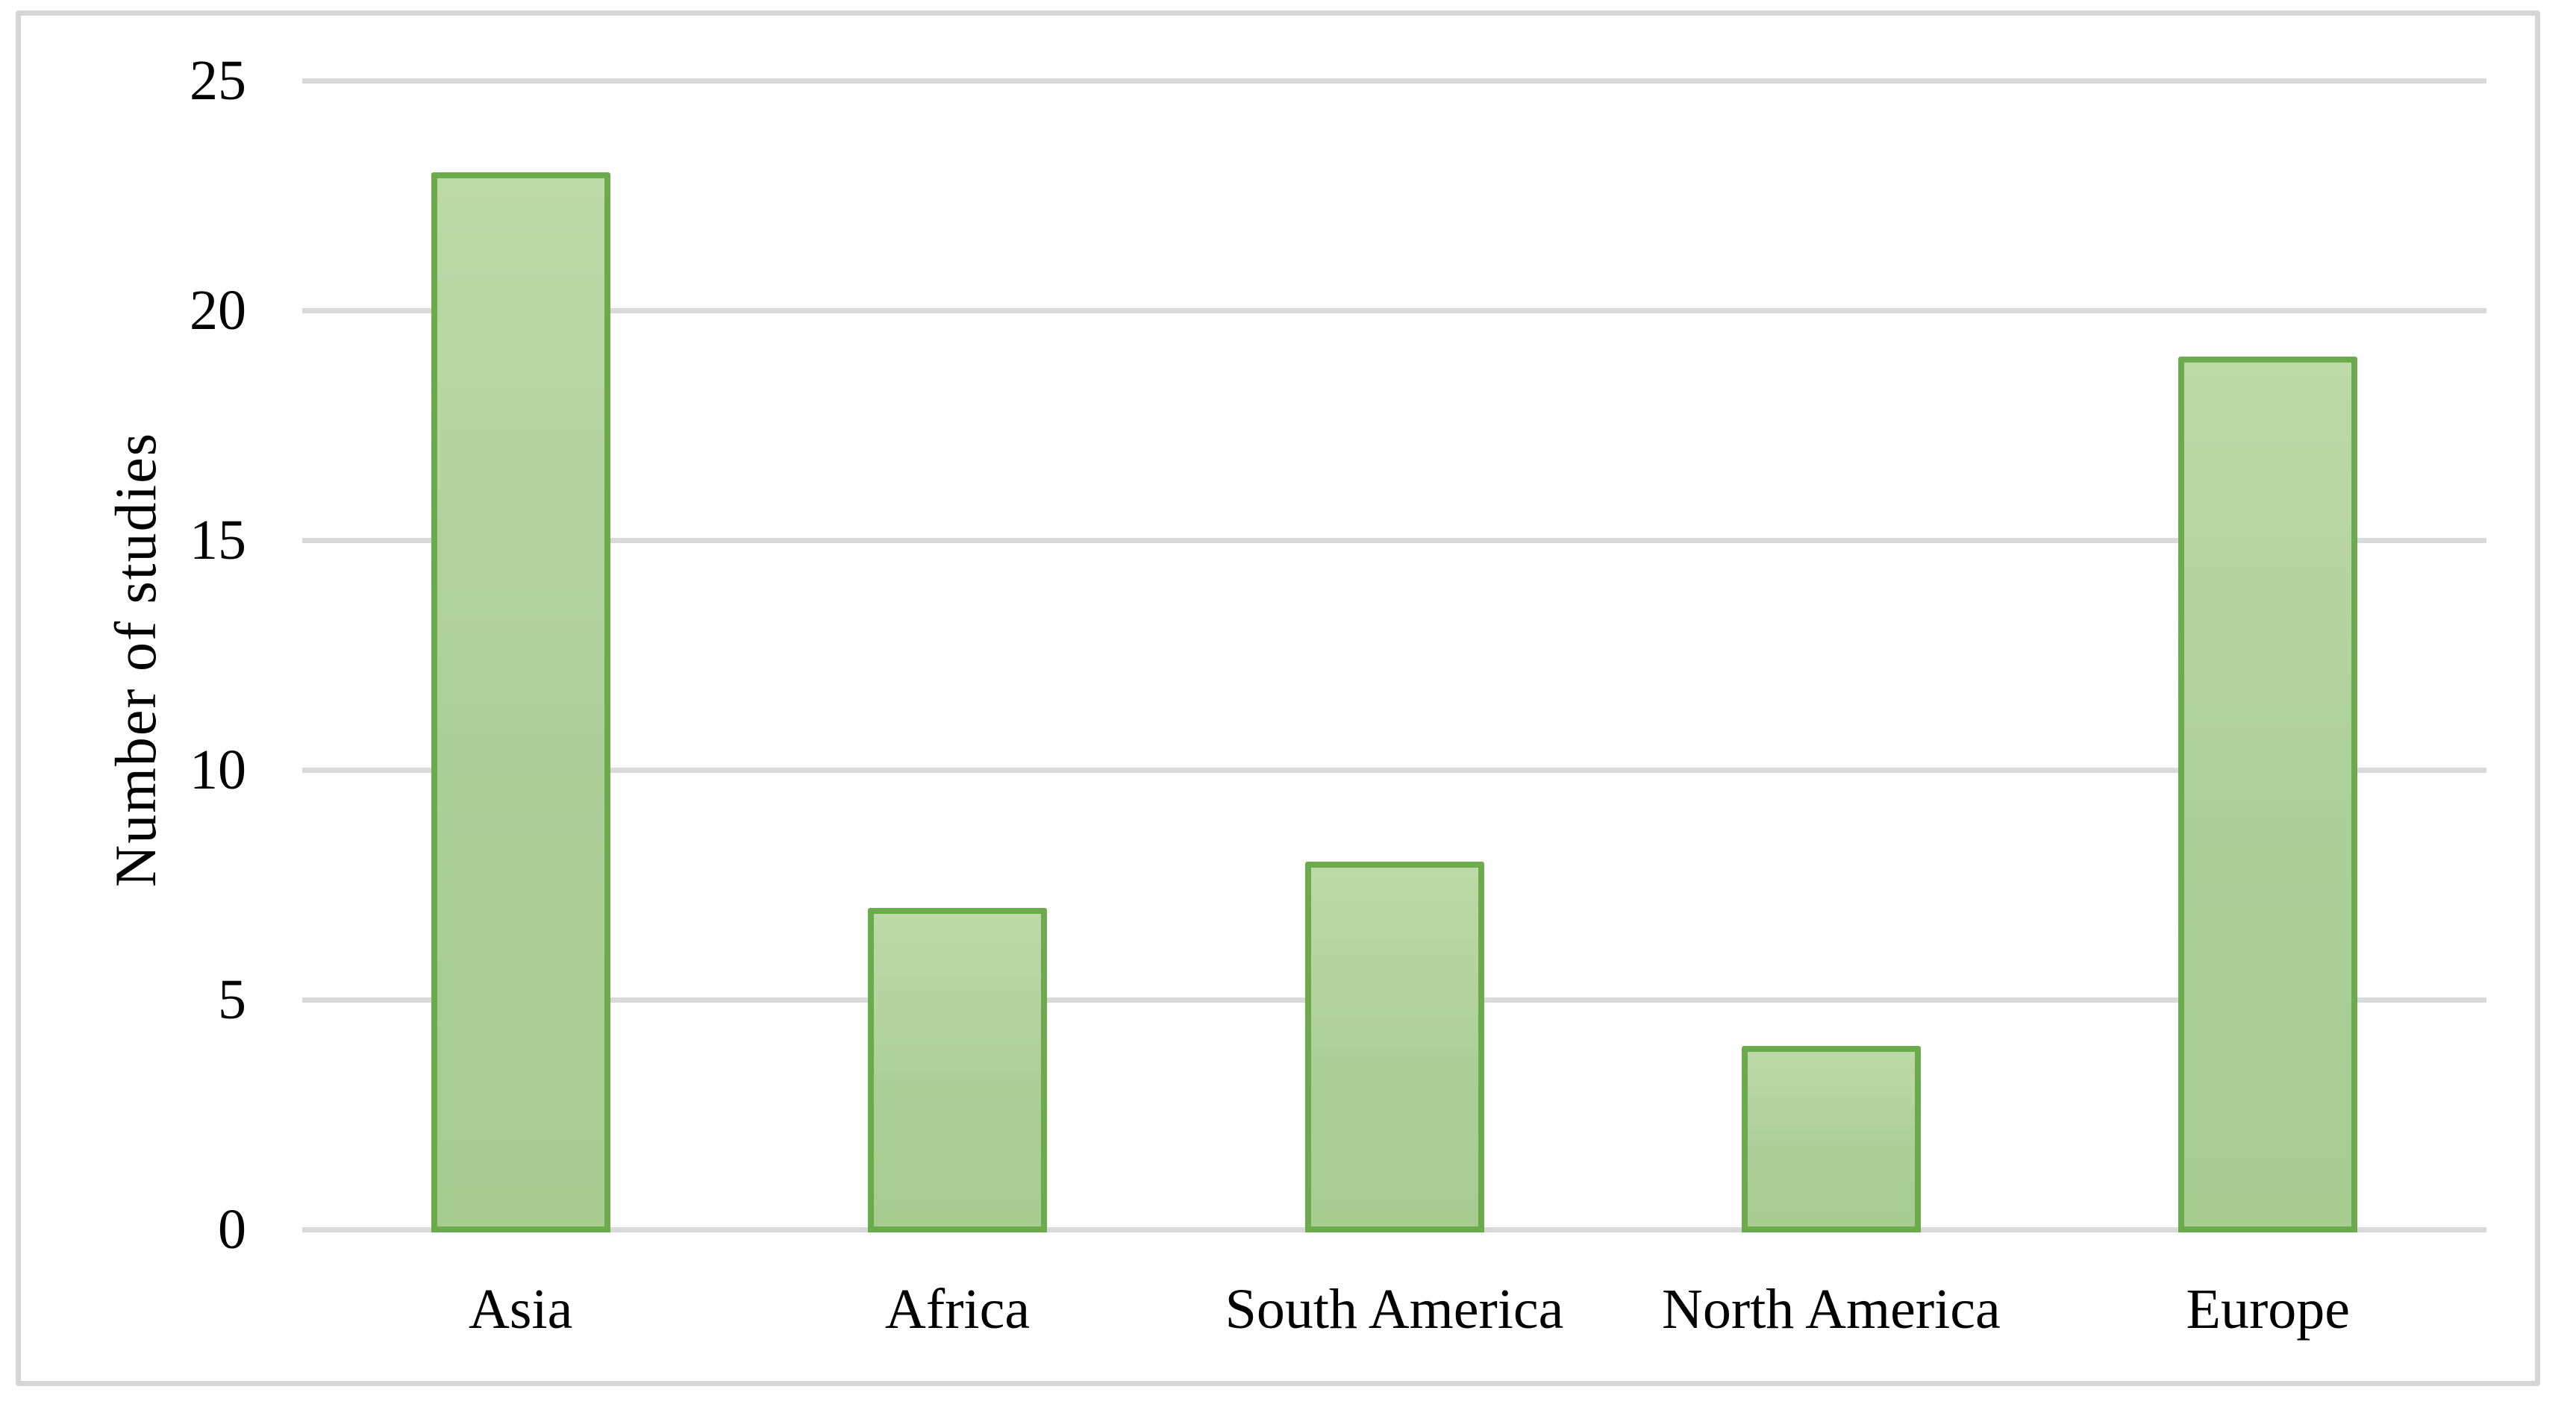 The height and width of the screenshot is (1410, 2576). I want to click on y-axis-title-text: Number of studies, so click(135, 659).